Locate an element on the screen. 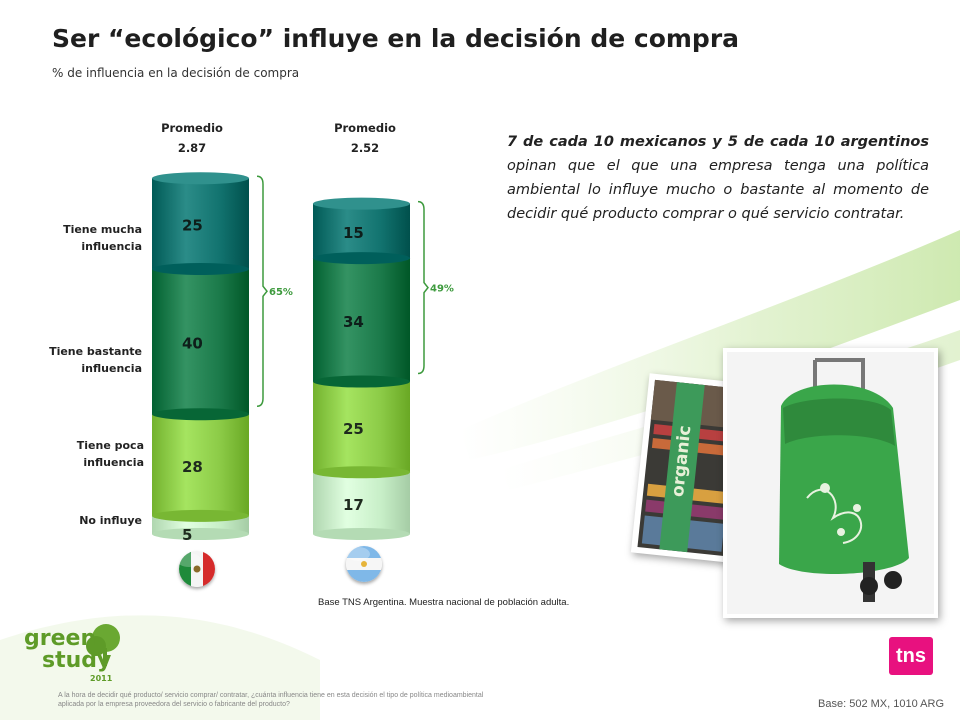 The height and width of the screenshot is (720, 960). data-label-tiene_bastante-0: 40 is located at coordinates (192, 344).